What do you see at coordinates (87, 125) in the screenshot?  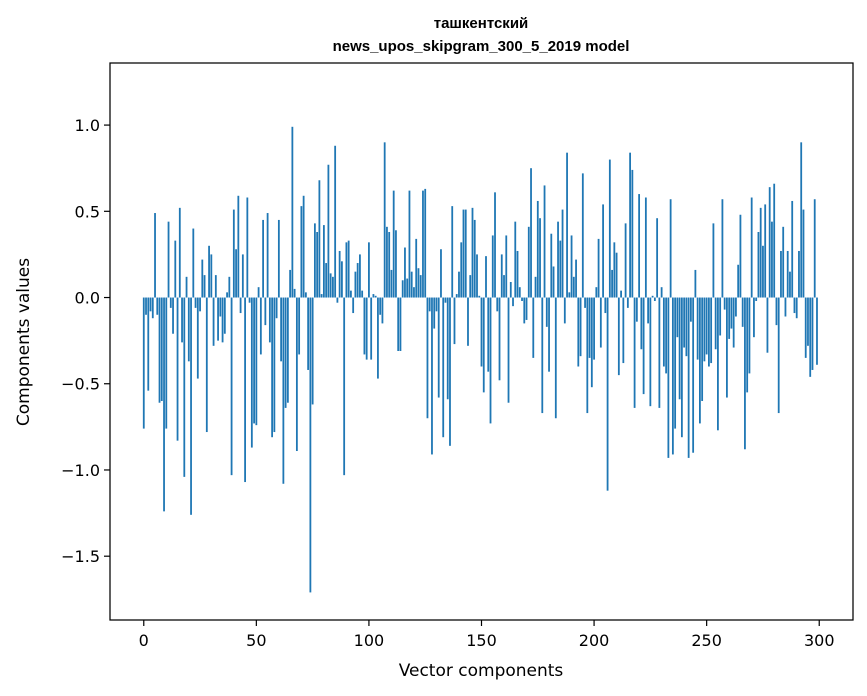 I see `y-tick-label: 1.0` at bounding box center [87, 125].